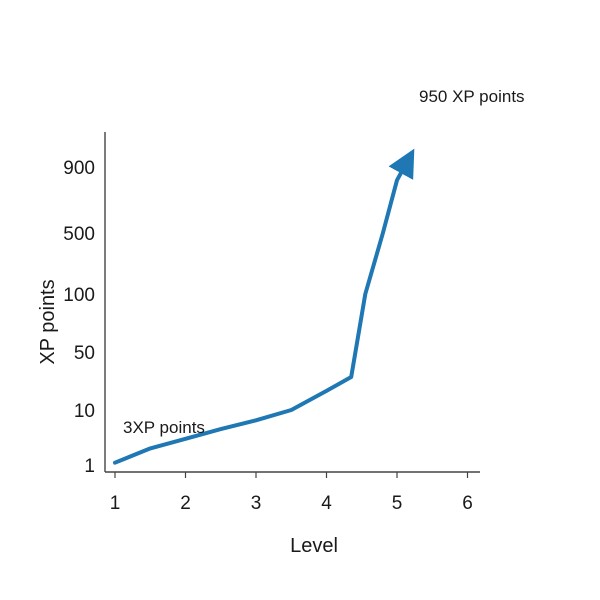 This screenshot has width=600, height=600. Describe the element at coordinates (291, 493) in the screenshot. I see `x-axis-ticks: 1 2 3 4 5 6` at that location.